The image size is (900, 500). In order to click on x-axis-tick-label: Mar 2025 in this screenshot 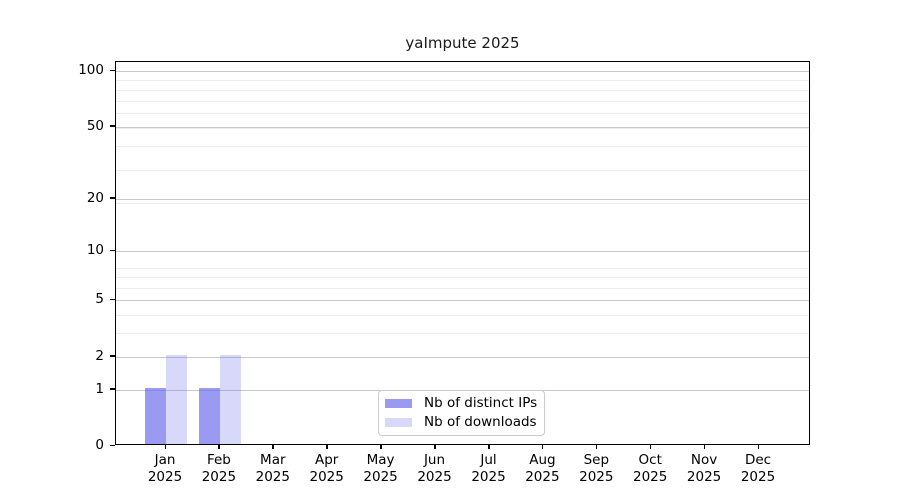, I will do `click(272, 468)`.